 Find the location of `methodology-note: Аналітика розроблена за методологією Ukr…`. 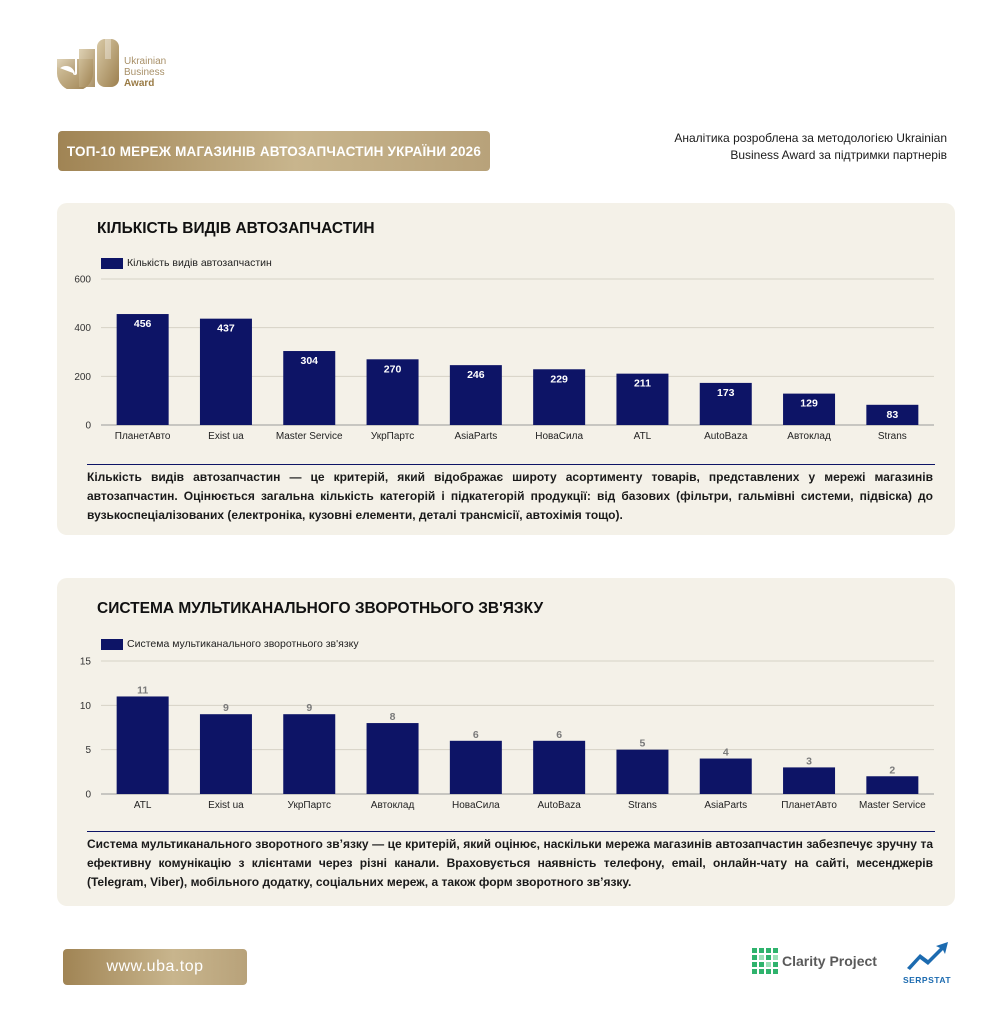

methodology-note: Аналітика розроблена за методологією Ukr… is located at coordinates (810, 146).